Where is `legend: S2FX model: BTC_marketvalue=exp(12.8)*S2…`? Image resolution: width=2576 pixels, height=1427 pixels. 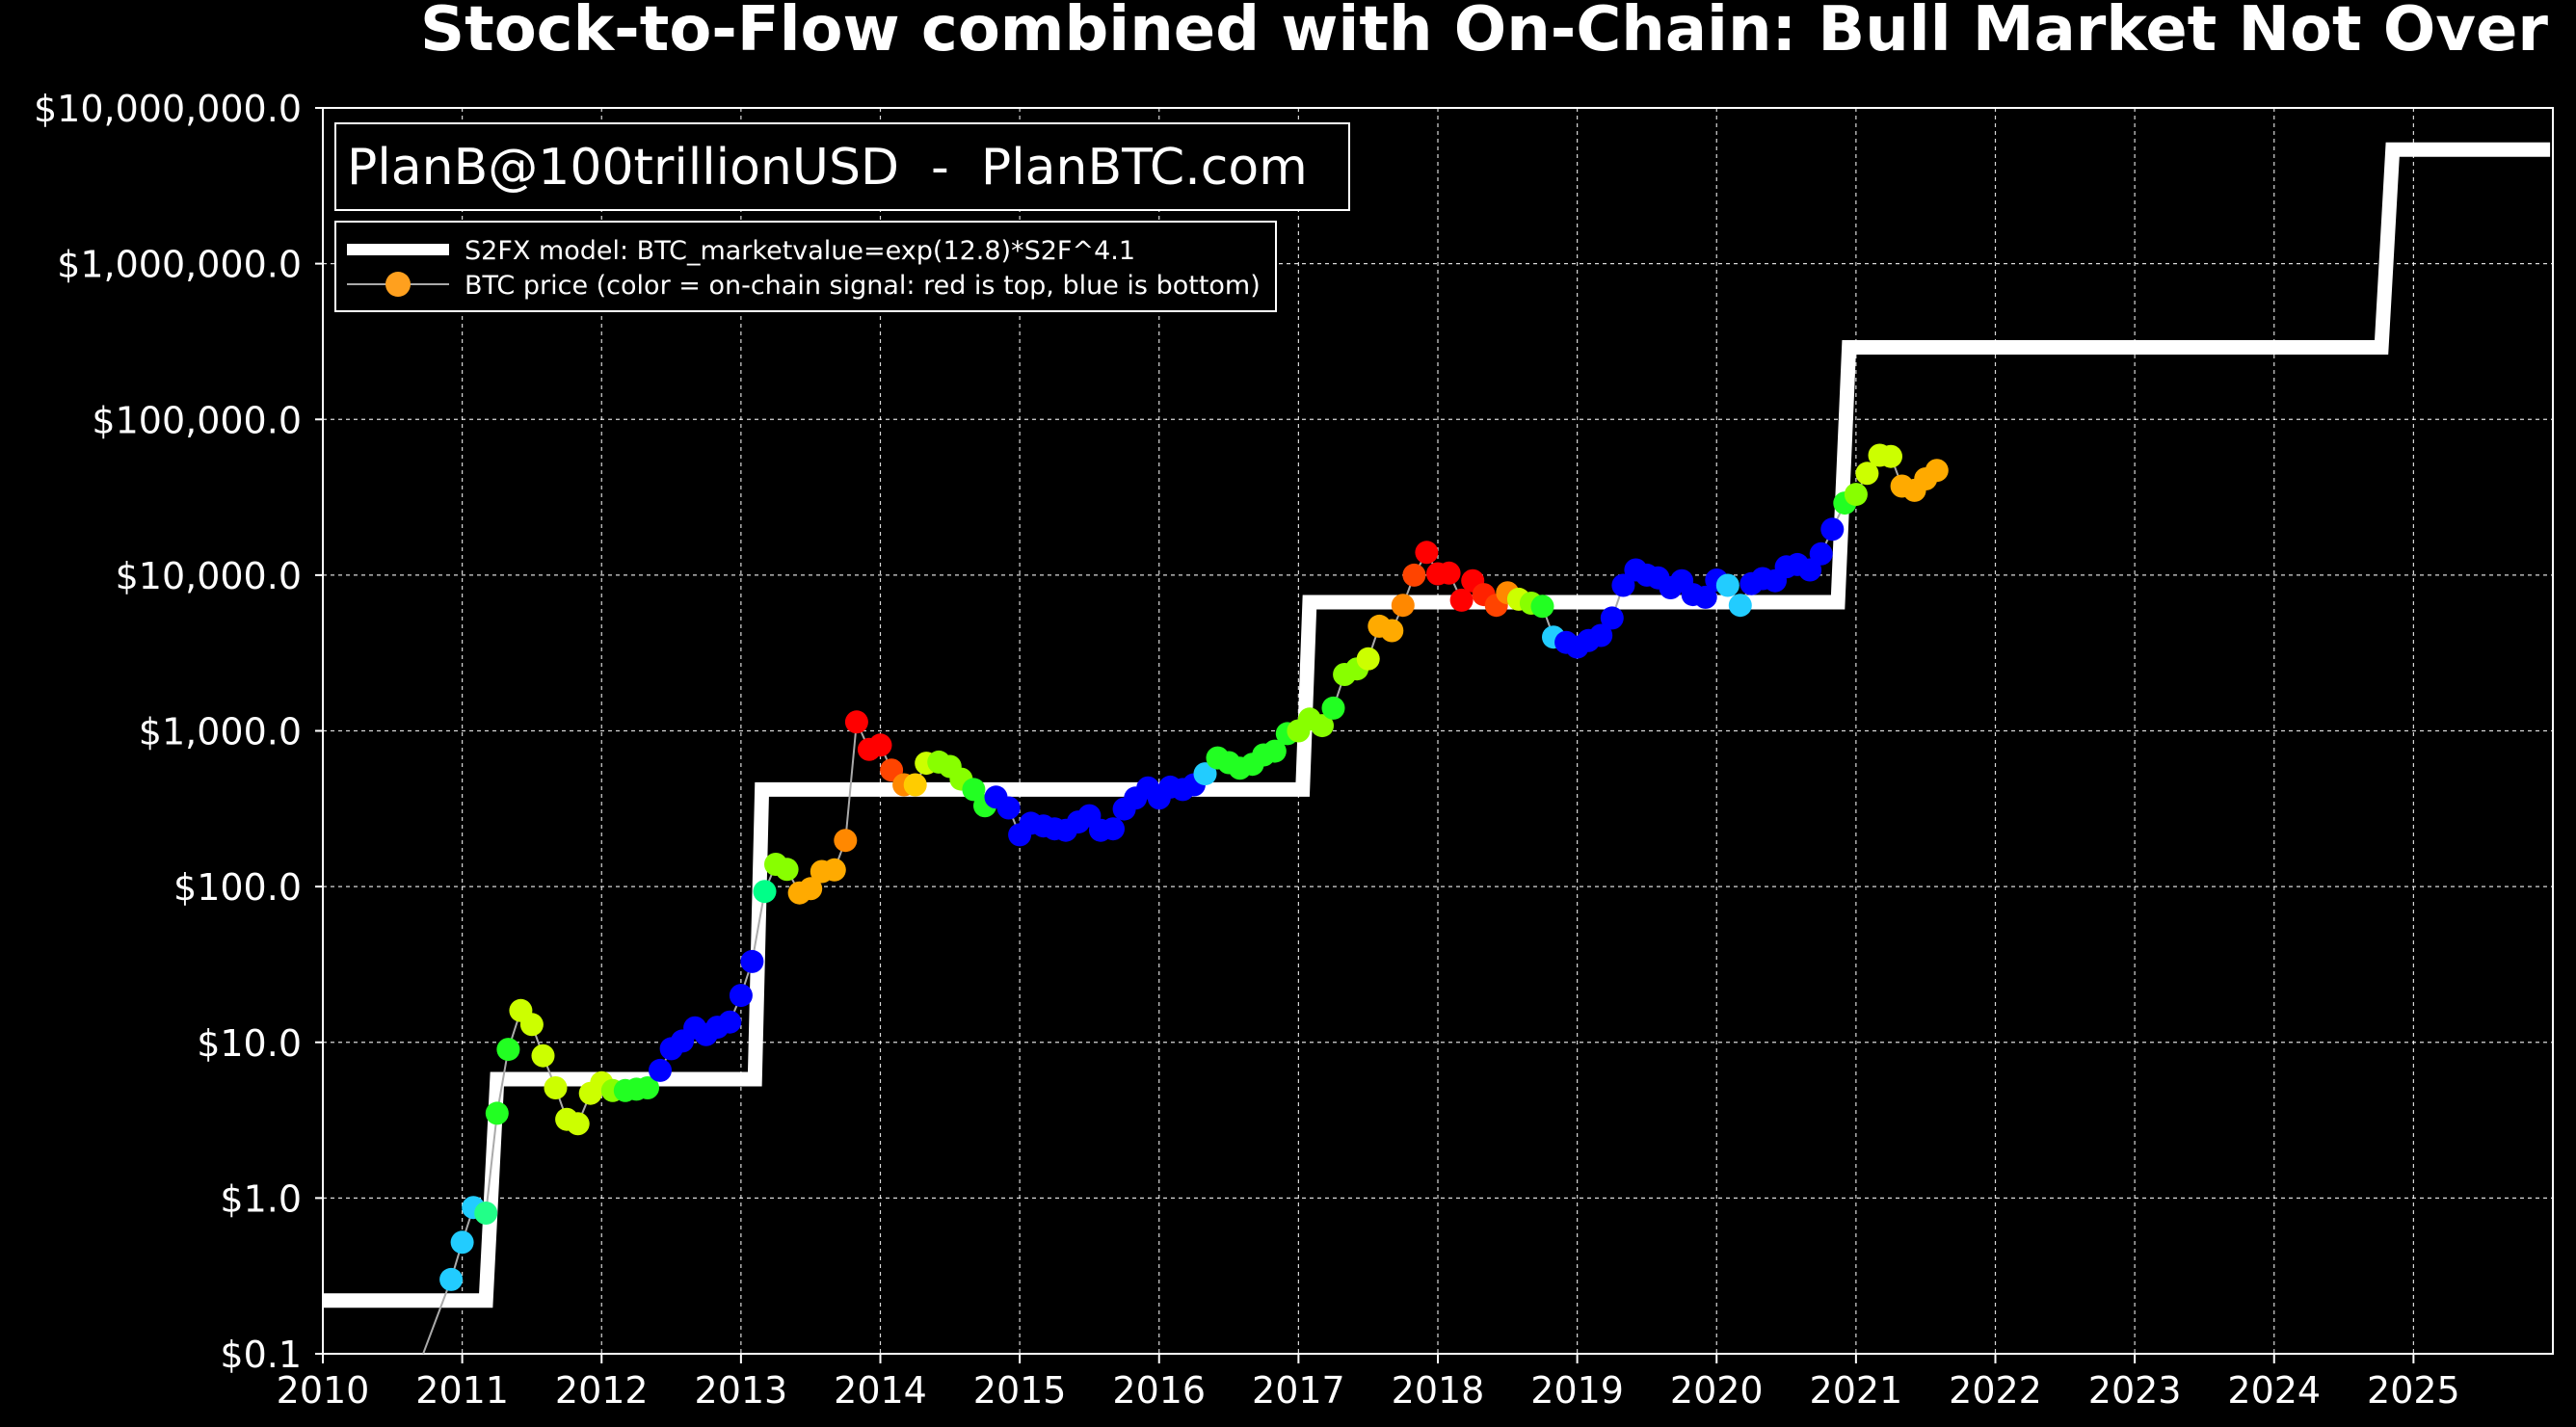
legend: S2FX model: BTC_marketvalue=exp(12.8)*S2… is located at coordinates (805, 266).